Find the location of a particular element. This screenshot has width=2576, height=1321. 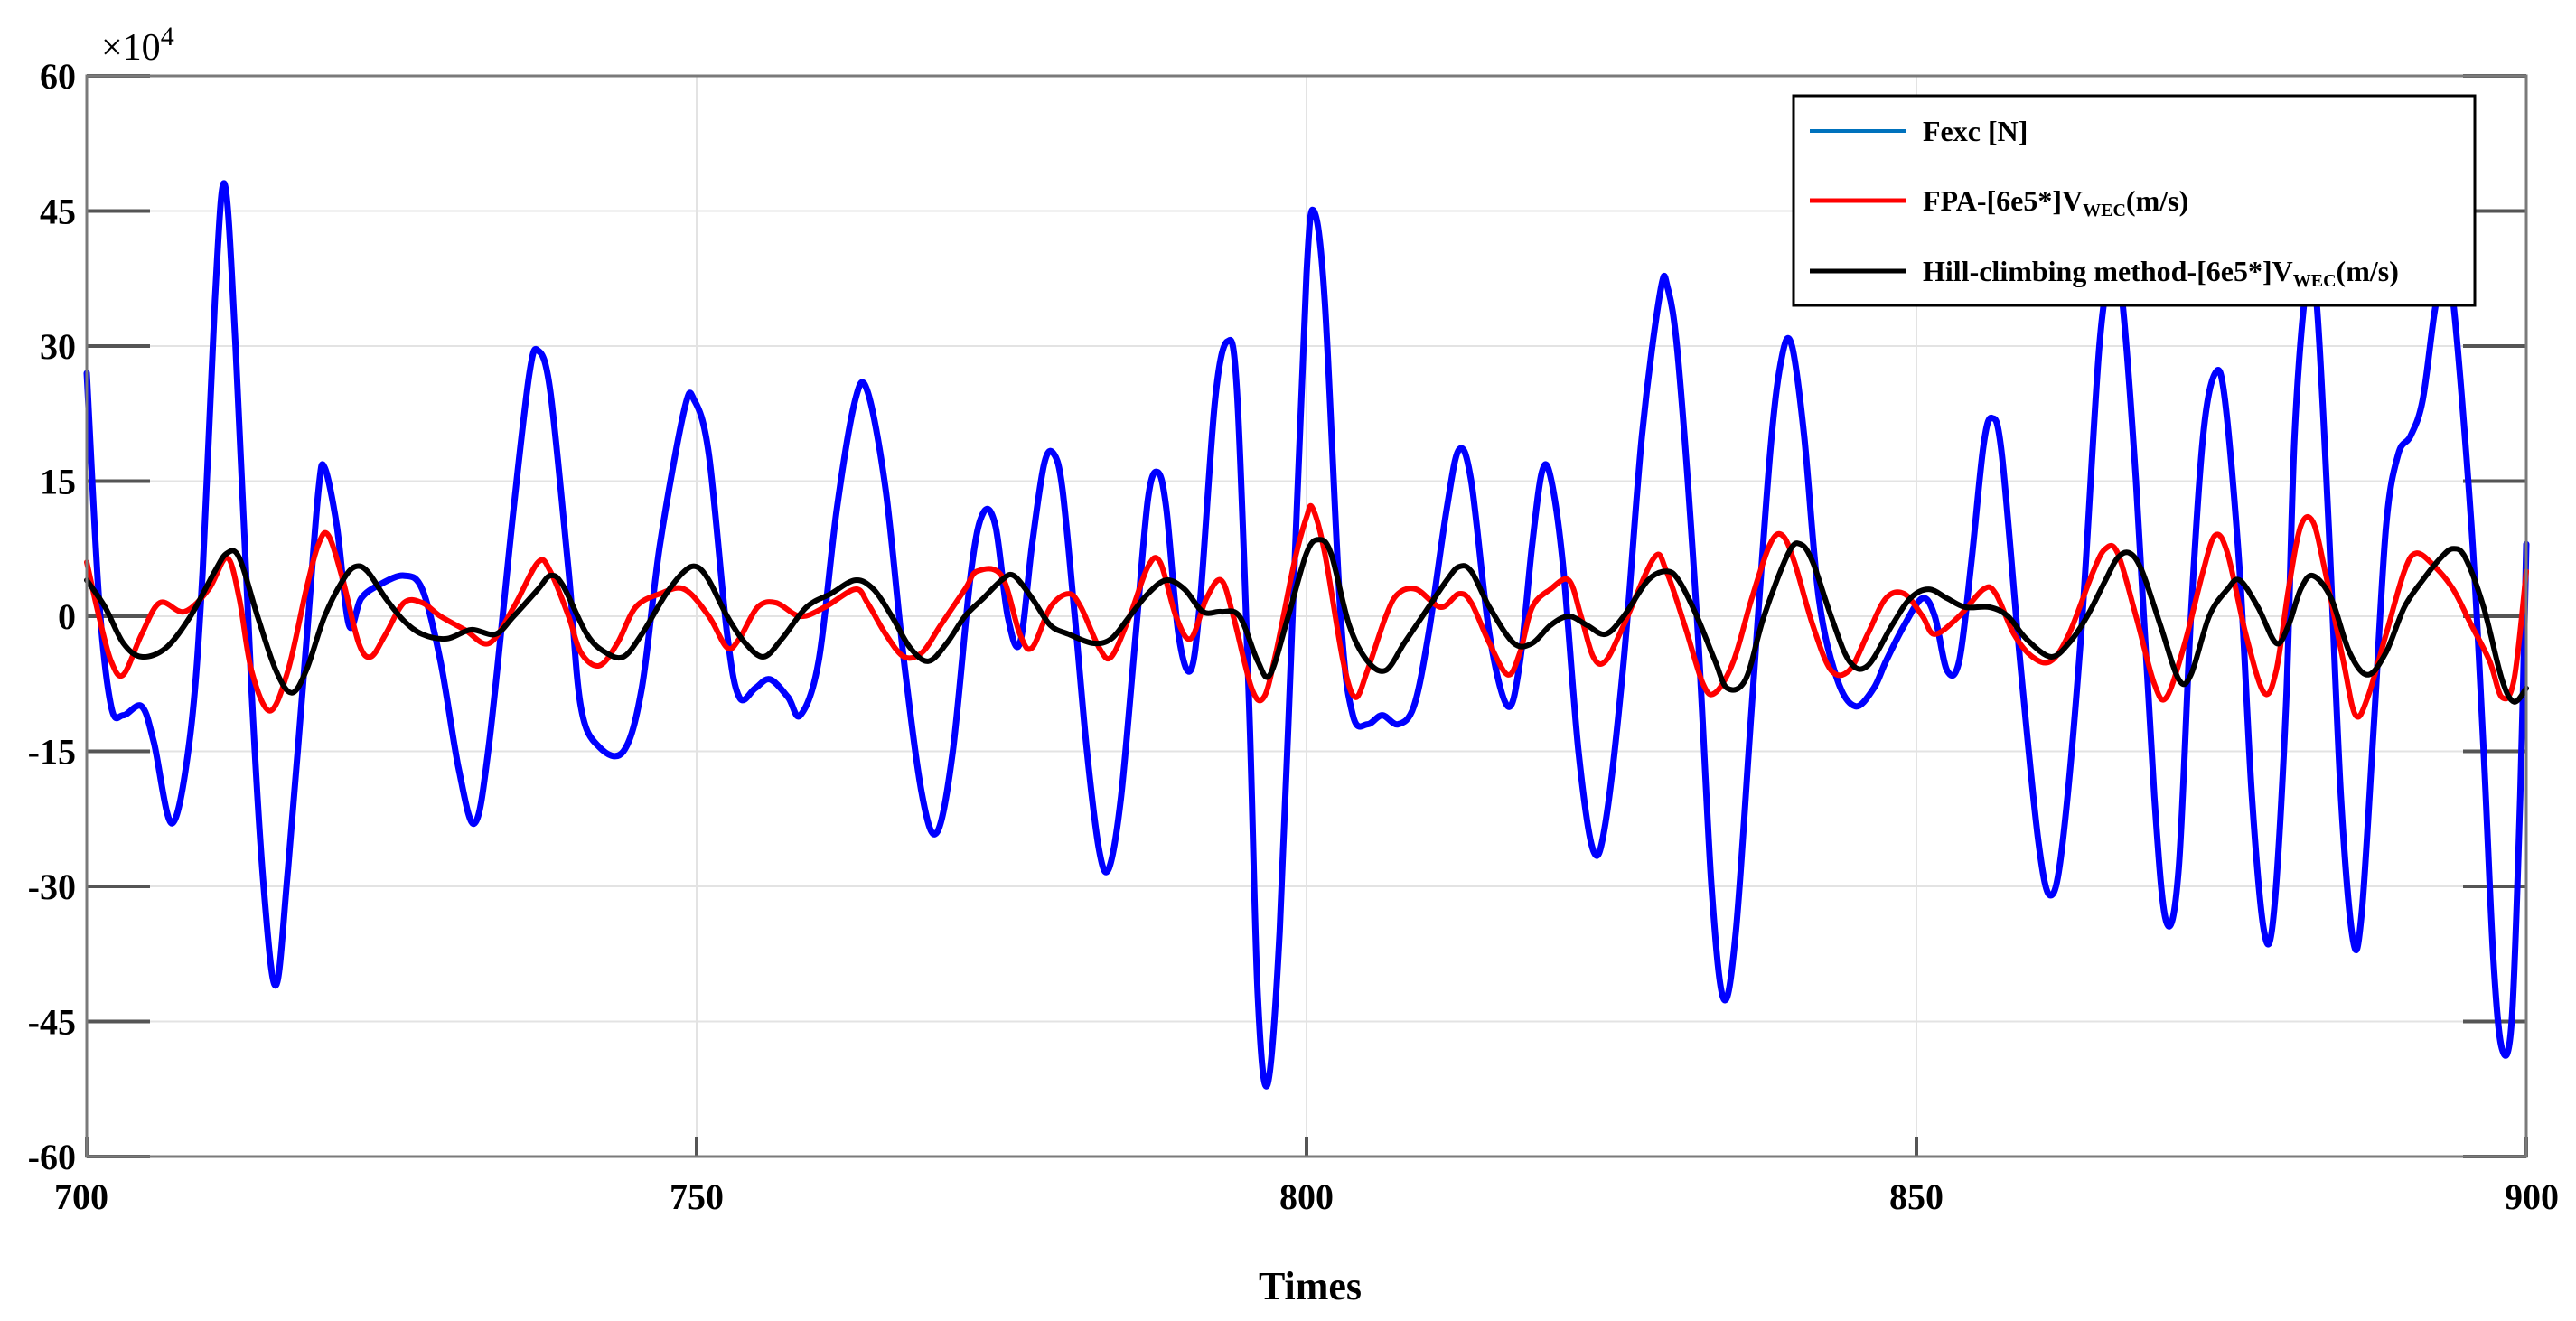

x-axis-title: Times is located at coordinates (1310, 1286).